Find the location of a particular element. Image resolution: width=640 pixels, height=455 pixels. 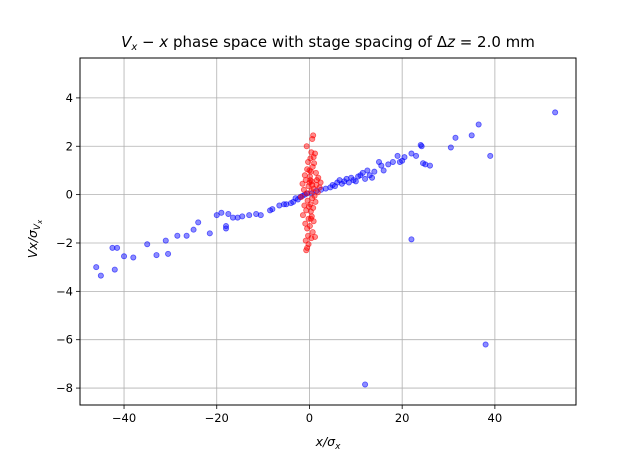

x-tick-label: 40 is located at coordinates (495, 418).